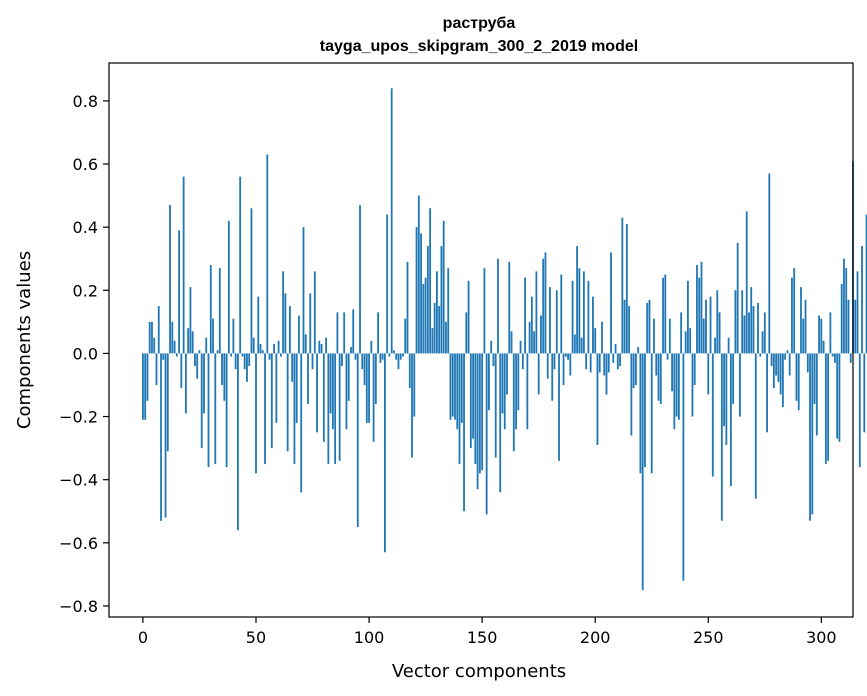  What do you see at coordinates (85, 101) in the screenshot?
I see `y-tick-label: 0.8` at bounding box center [85, 101].